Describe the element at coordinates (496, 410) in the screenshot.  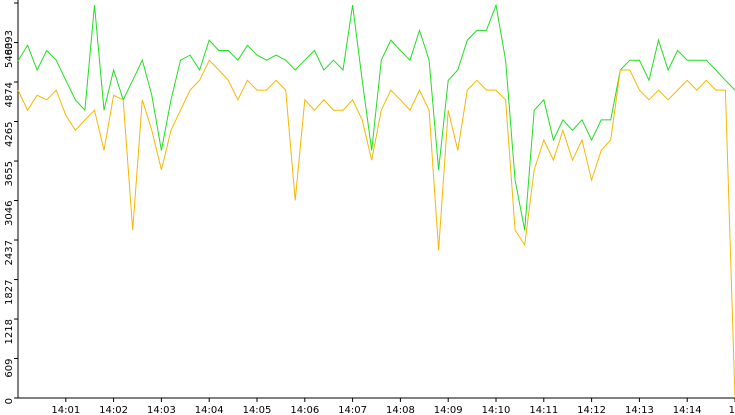
I see `x-tick-label: 14:10` at that location.